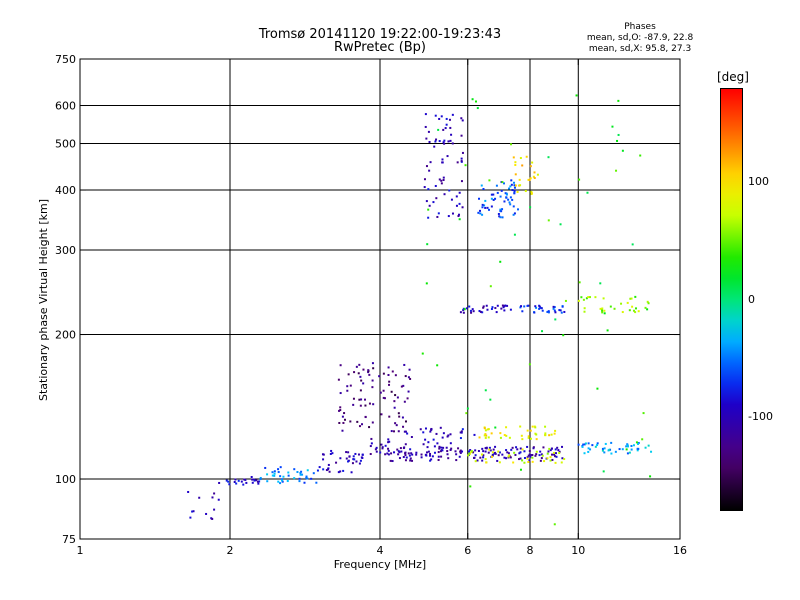  What do you see at coordinates (467, 550) in the screenshot?
I see `x-tick-label: 6` at bounding box center [467, 550].